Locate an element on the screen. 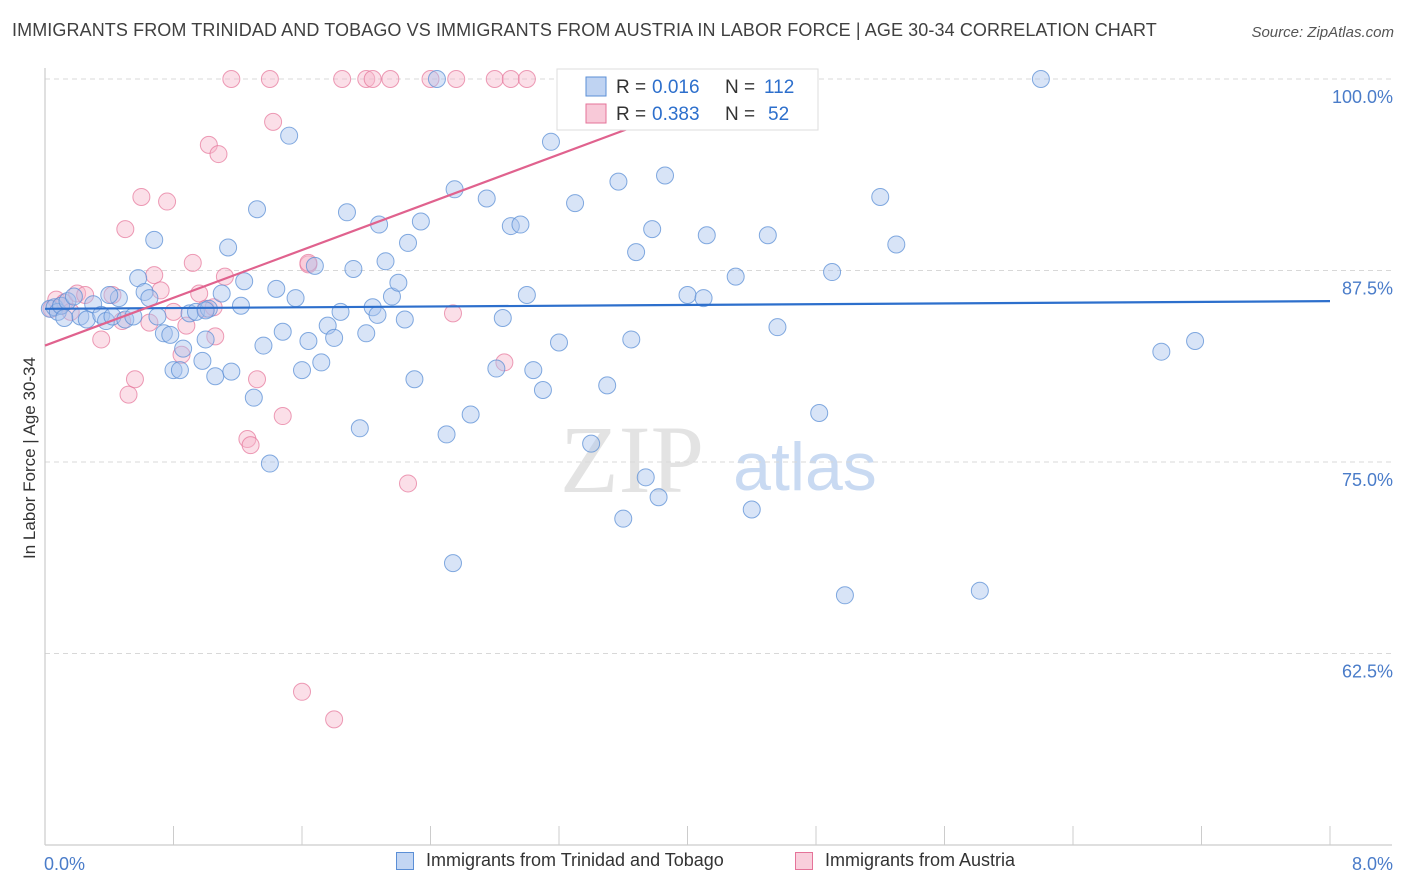  watermark: ZIP atlas is located at coordinates (718, 459).